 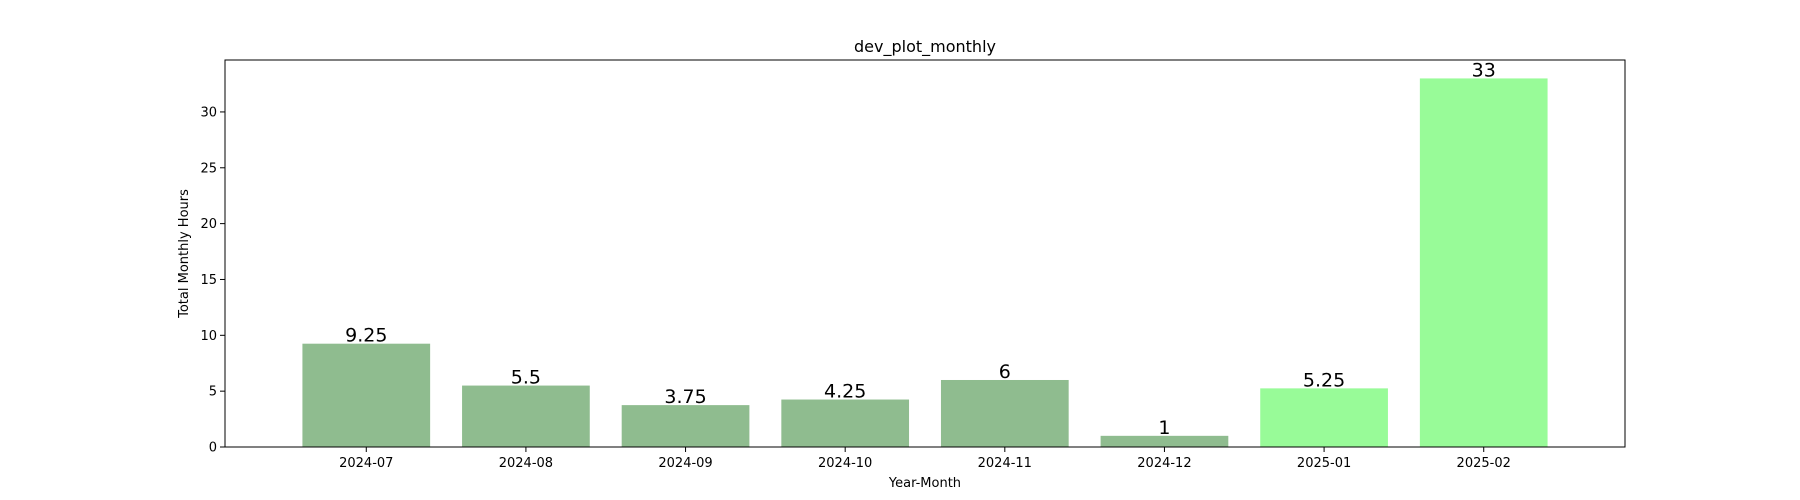 I want to click on y-axis-label: Total Monthly Hours, so click(x=184, y=254).